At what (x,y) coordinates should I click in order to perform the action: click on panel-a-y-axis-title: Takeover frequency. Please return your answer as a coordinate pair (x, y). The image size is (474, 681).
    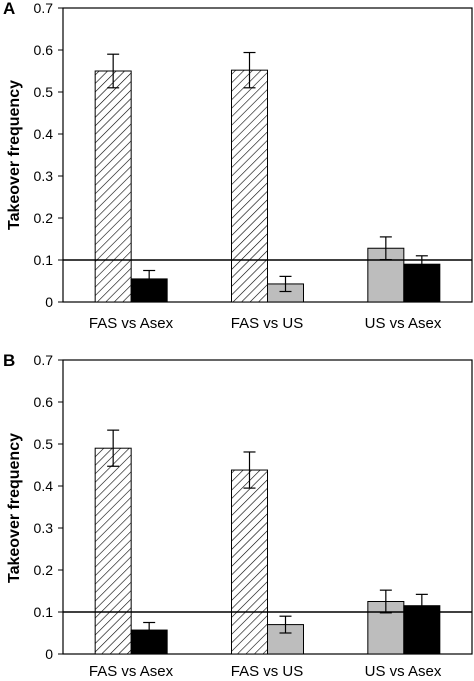
    Looking at the image, I should click on (14, 155).